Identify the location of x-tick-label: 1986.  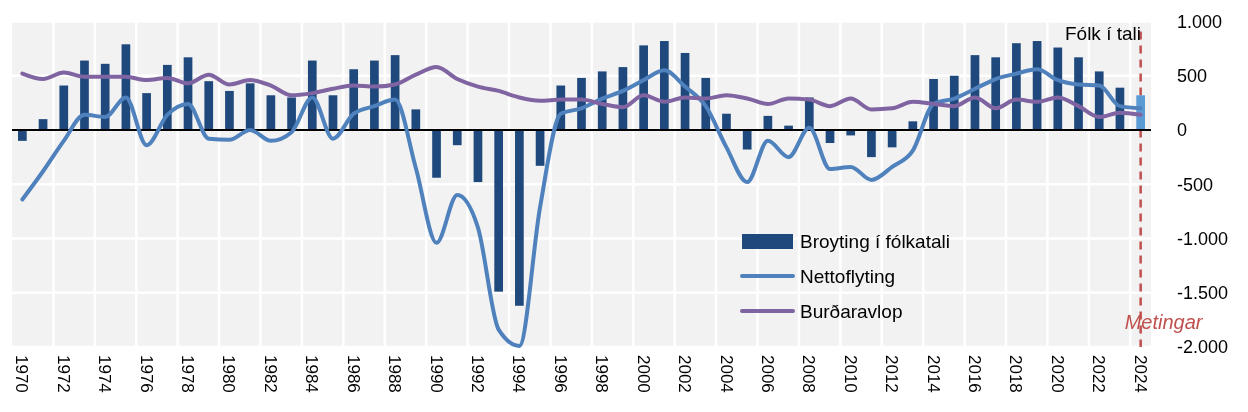
(353, 374).